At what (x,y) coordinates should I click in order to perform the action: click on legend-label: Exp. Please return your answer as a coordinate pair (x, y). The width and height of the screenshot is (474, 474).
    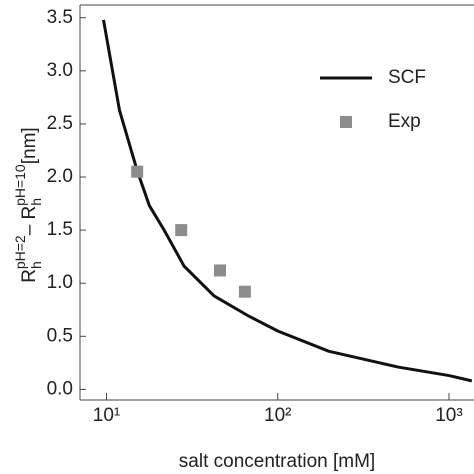
    Looking at the image, I should click on (404, 121).